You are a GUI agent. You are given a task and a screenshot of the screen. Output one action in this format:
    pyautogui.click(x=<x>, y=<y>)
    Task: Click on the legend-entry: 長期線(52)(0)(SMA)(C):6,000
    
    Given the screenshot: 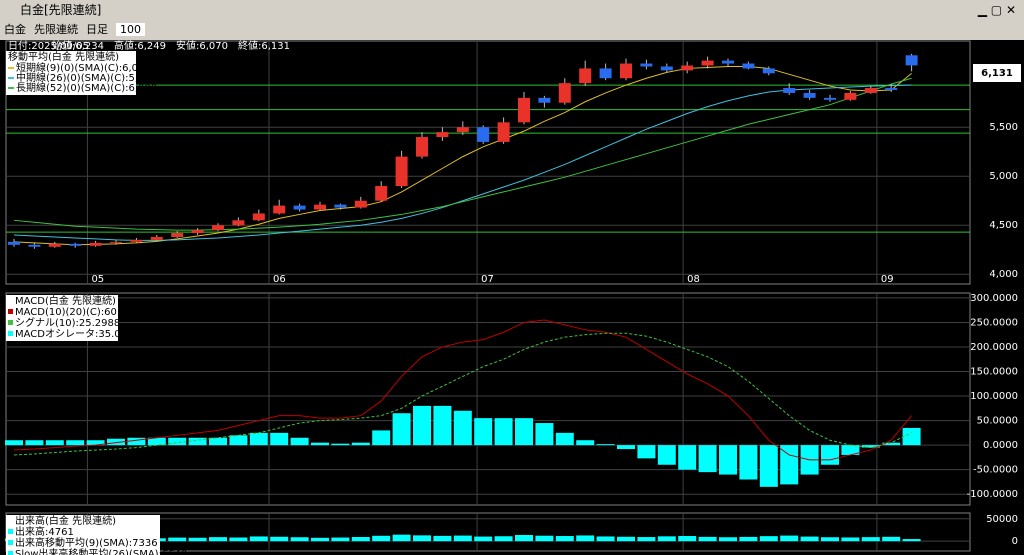 What is the action you would take?
    pyautogui.click(x=86, y=87)
    